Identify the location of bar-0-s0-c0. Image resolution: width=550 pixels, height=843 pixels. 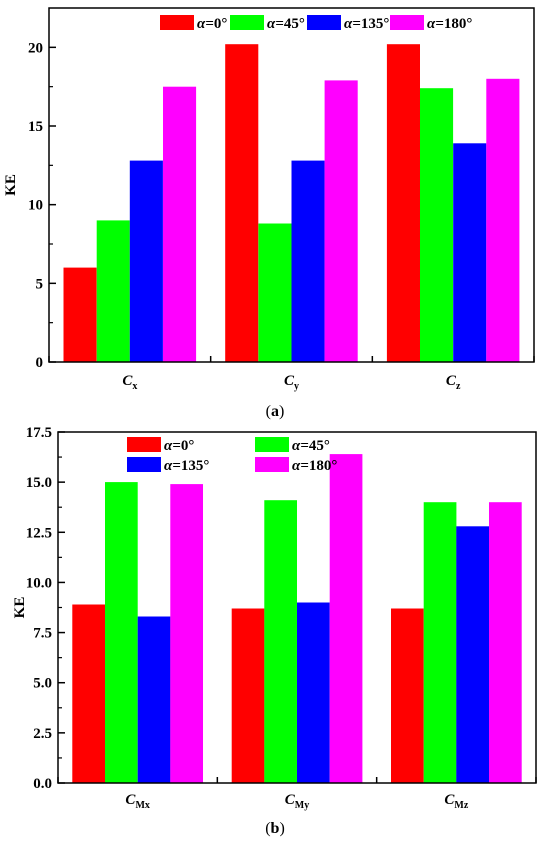
(80, 314).